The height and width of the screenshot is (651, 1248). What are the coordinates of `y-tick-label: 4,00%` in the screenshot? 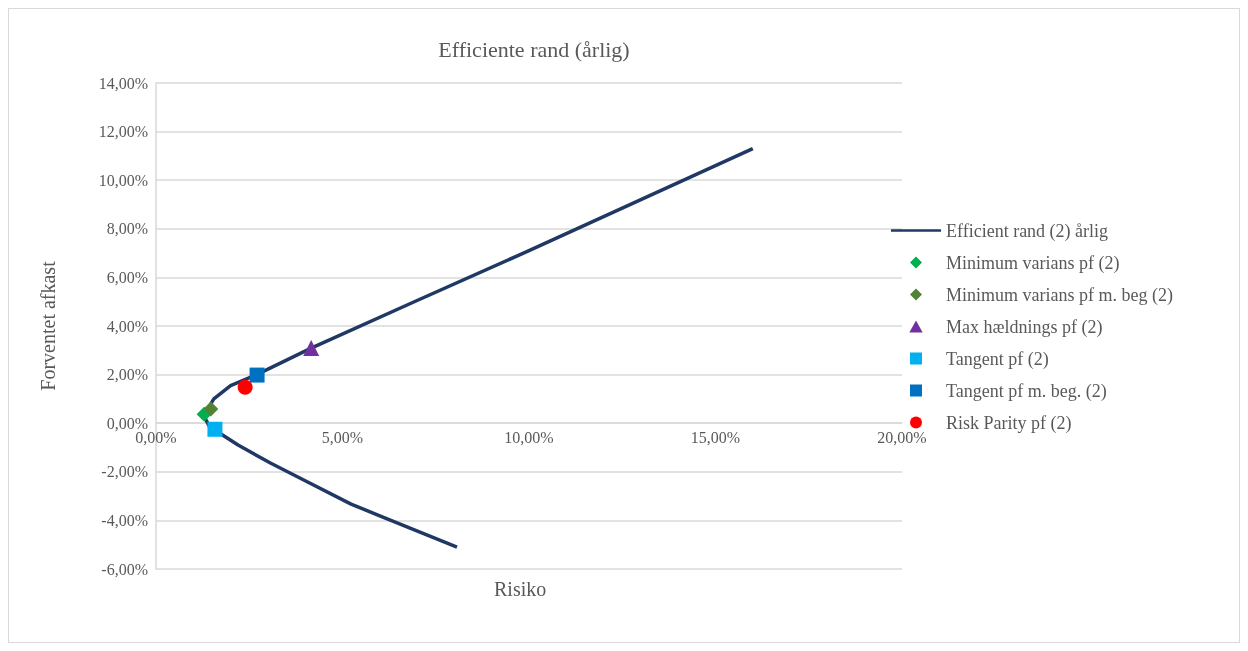 It's located at (127, 326).